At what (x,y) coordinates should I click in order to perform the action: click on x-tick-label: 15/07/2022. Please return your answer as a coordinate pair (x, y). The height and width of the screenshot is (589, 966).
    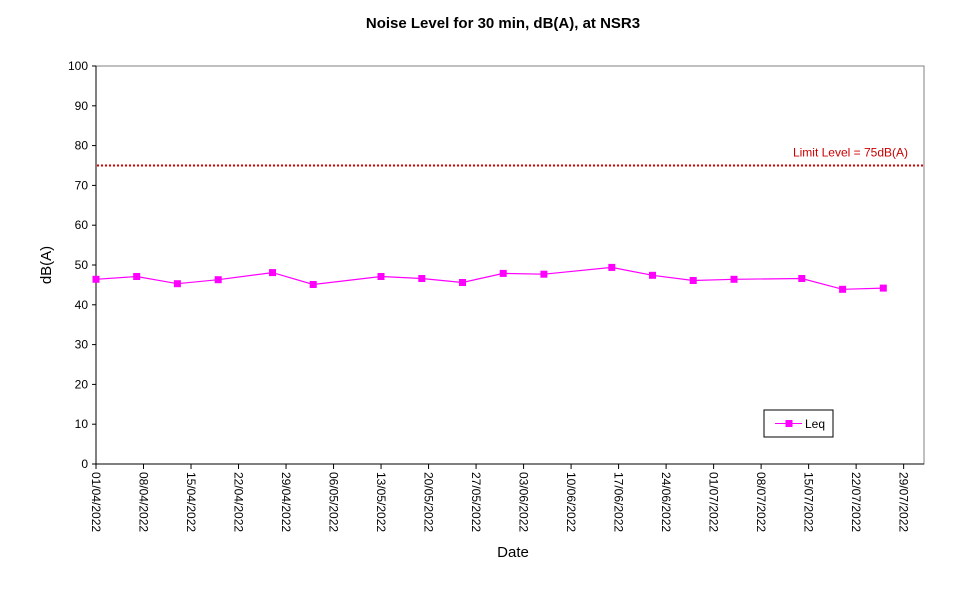
    Looking at the image, I should click on (809, 502).